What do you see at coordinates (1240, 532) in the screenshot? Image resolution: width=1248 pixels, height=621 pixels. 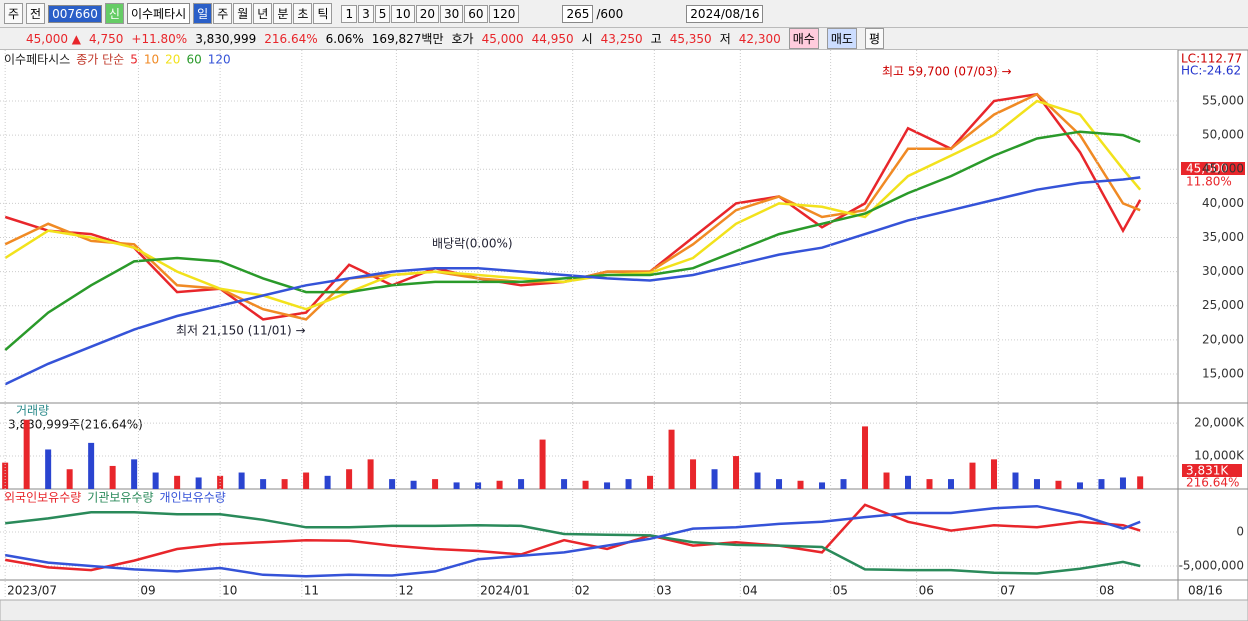 I see `y-tick-label: 0` at bounding box center [1240, 532].